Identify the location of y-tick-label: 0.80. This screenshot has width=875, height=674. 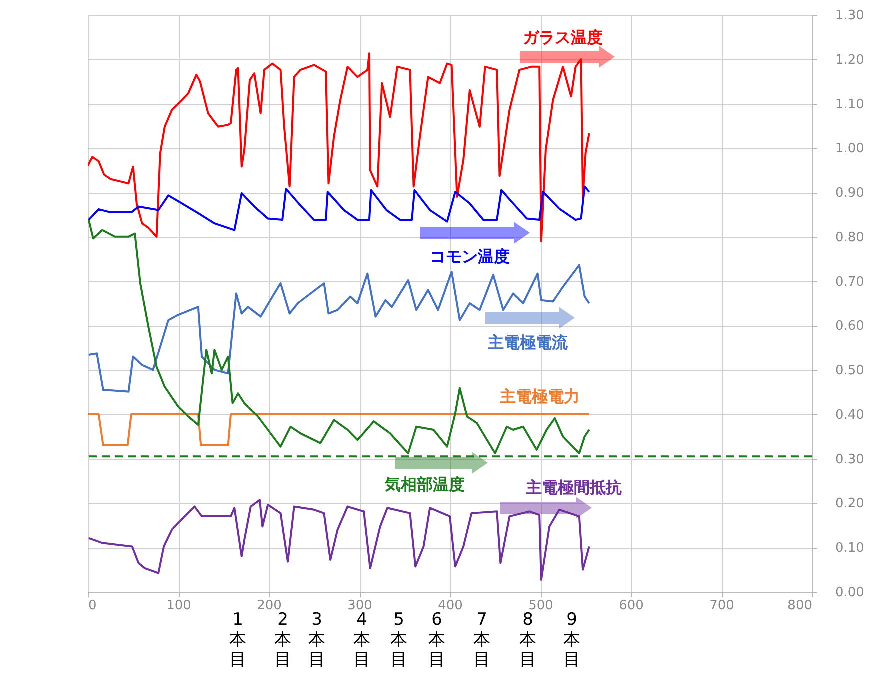
(850, 238).